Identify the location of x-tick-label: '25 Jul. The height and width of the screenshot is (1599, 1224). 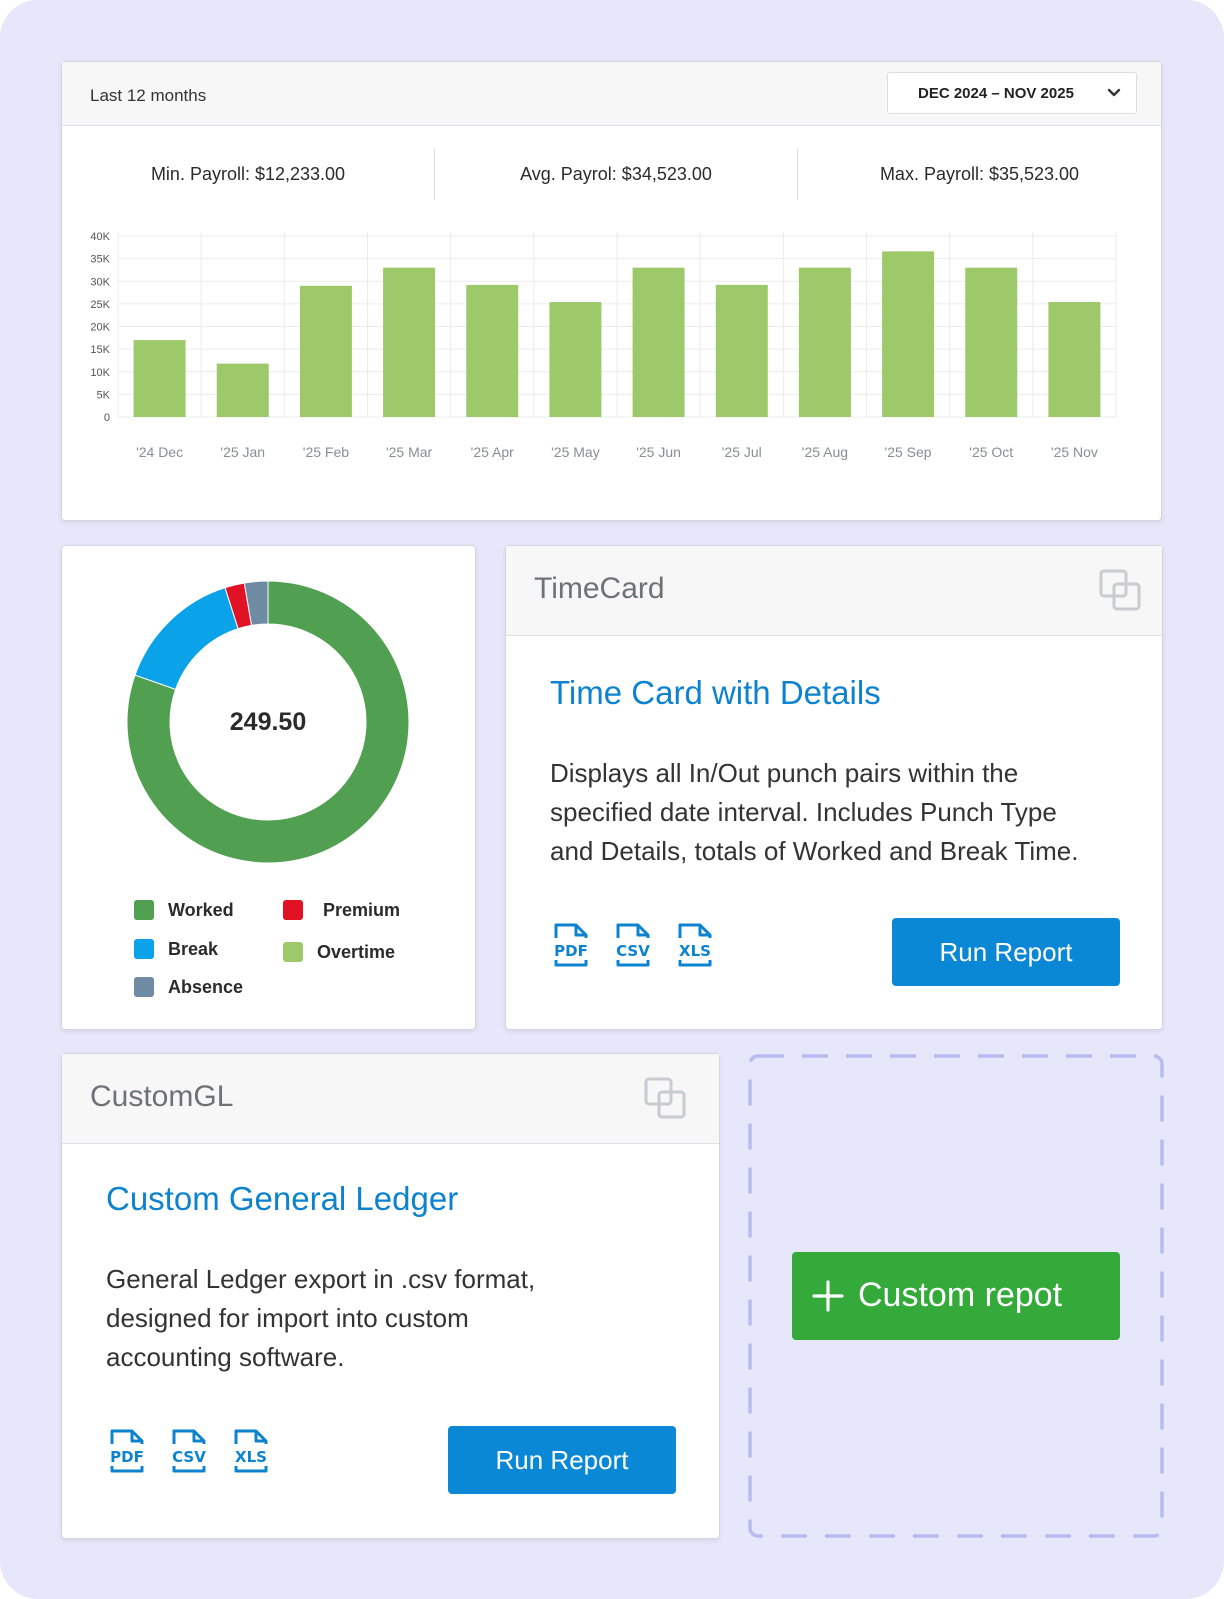
(742, 452).